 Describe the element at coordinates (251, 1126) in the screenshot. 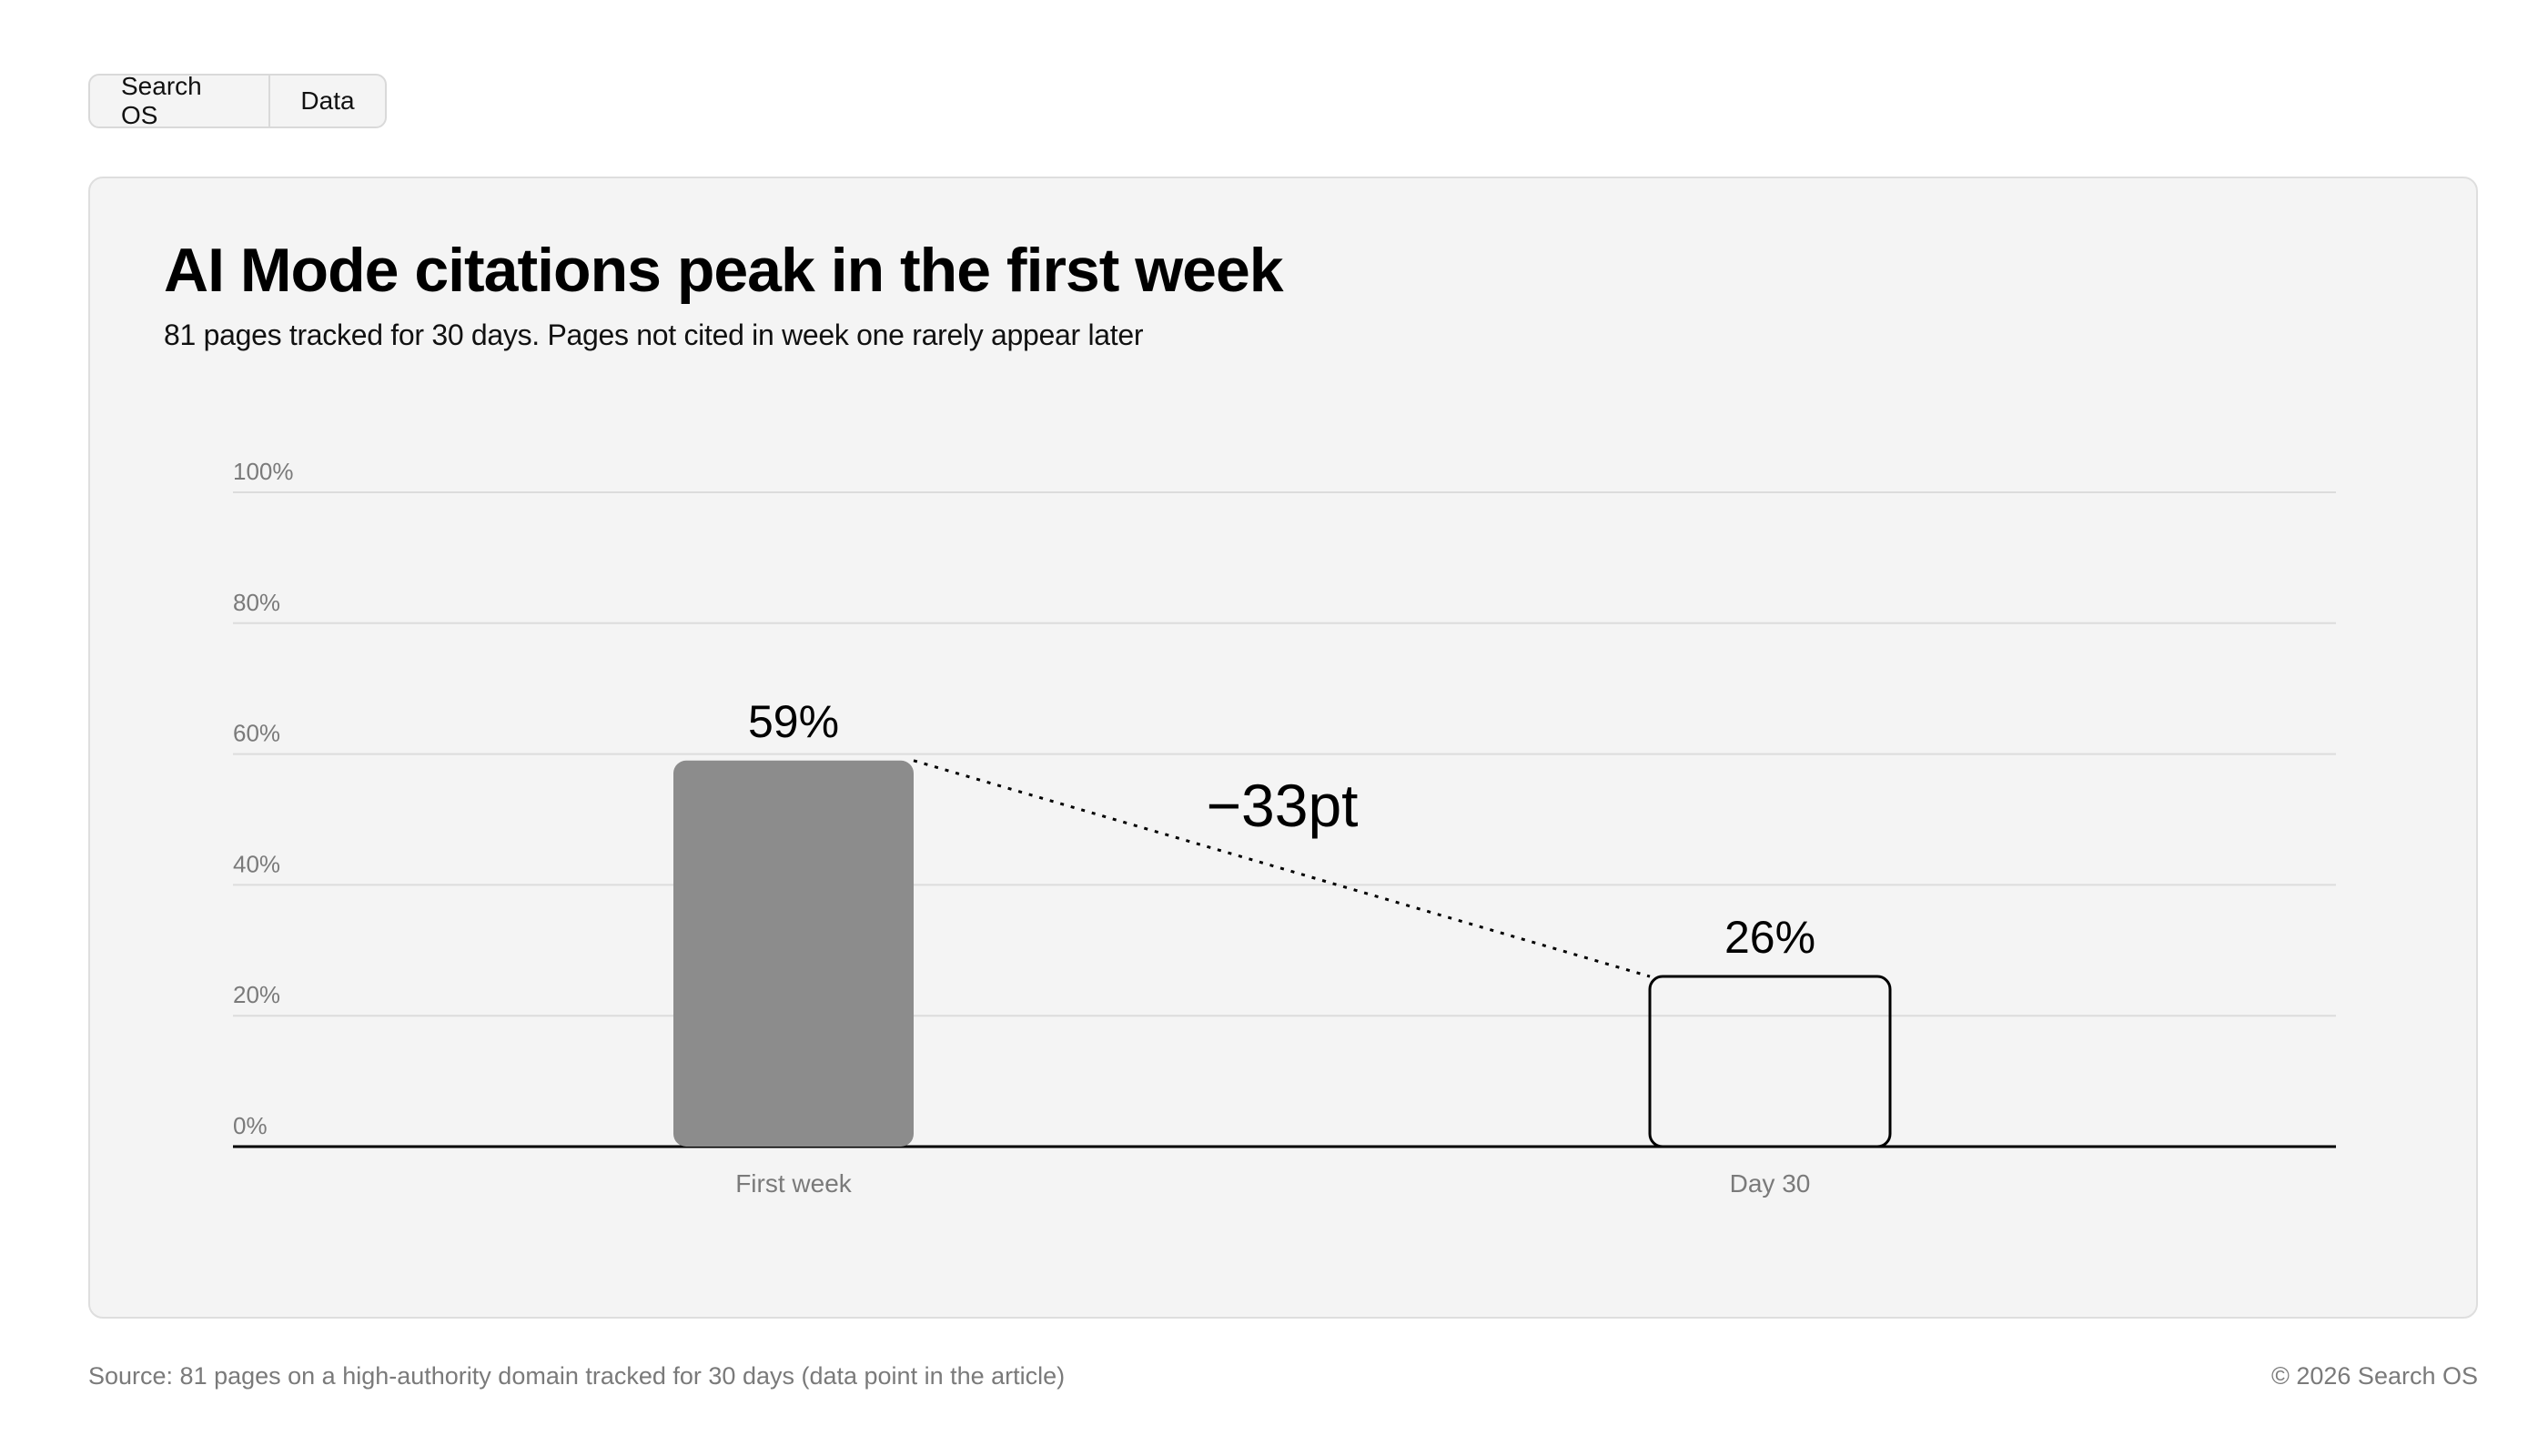

I see `y-tick-label: 0%` at that location.